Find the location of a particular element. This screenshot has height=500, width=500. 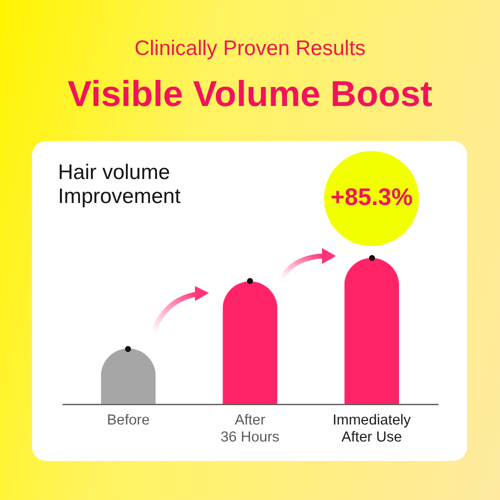

text: +85.3% is located at coordinates (372, 198).